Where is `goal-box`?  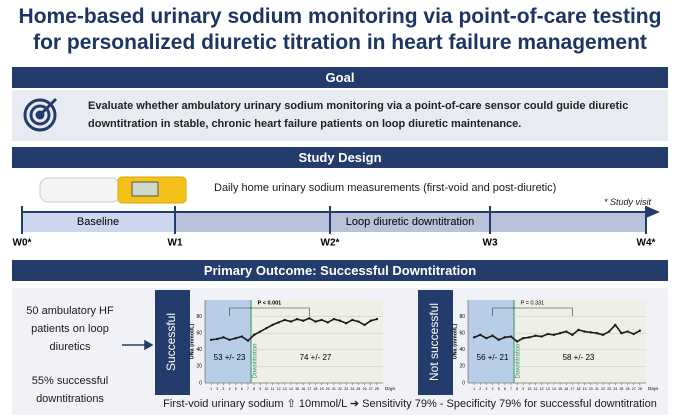 goal-box is located at coordinates (340, 115).